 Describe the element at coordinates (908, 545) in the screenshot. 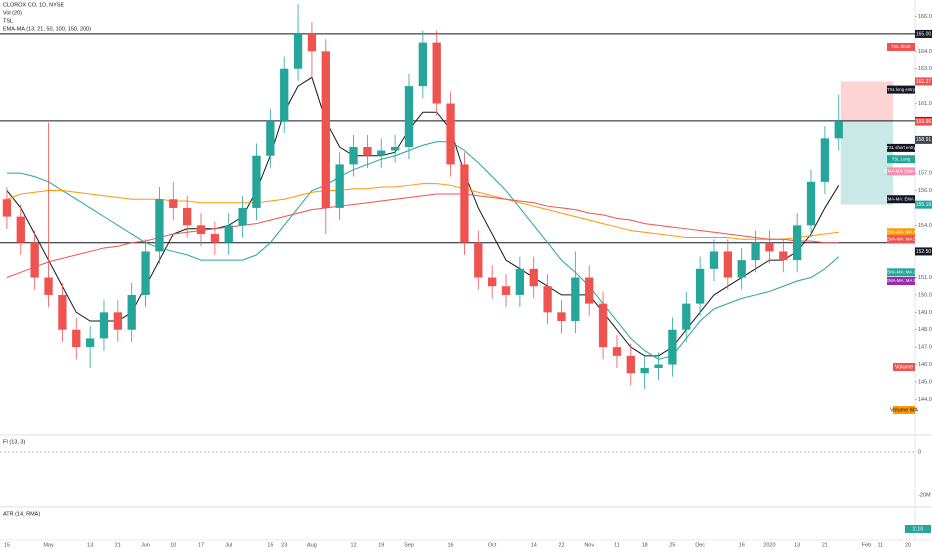

I see `x-tick-label: 20` at that location.